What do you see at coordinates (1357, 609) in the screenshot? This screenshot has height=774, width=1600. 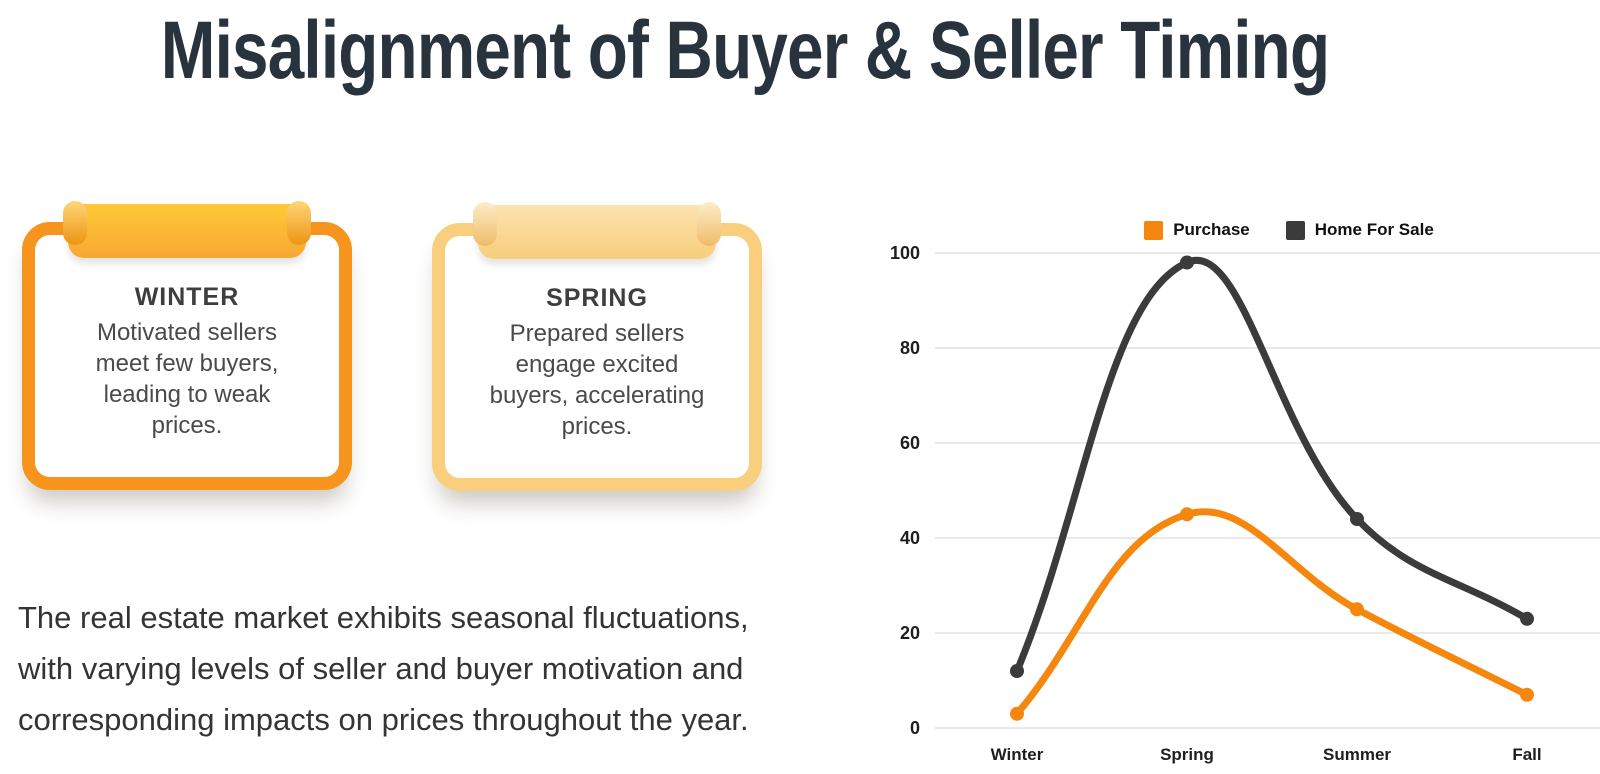 I see `data-point-purchase-summer` at bounding box center [1357, 609].